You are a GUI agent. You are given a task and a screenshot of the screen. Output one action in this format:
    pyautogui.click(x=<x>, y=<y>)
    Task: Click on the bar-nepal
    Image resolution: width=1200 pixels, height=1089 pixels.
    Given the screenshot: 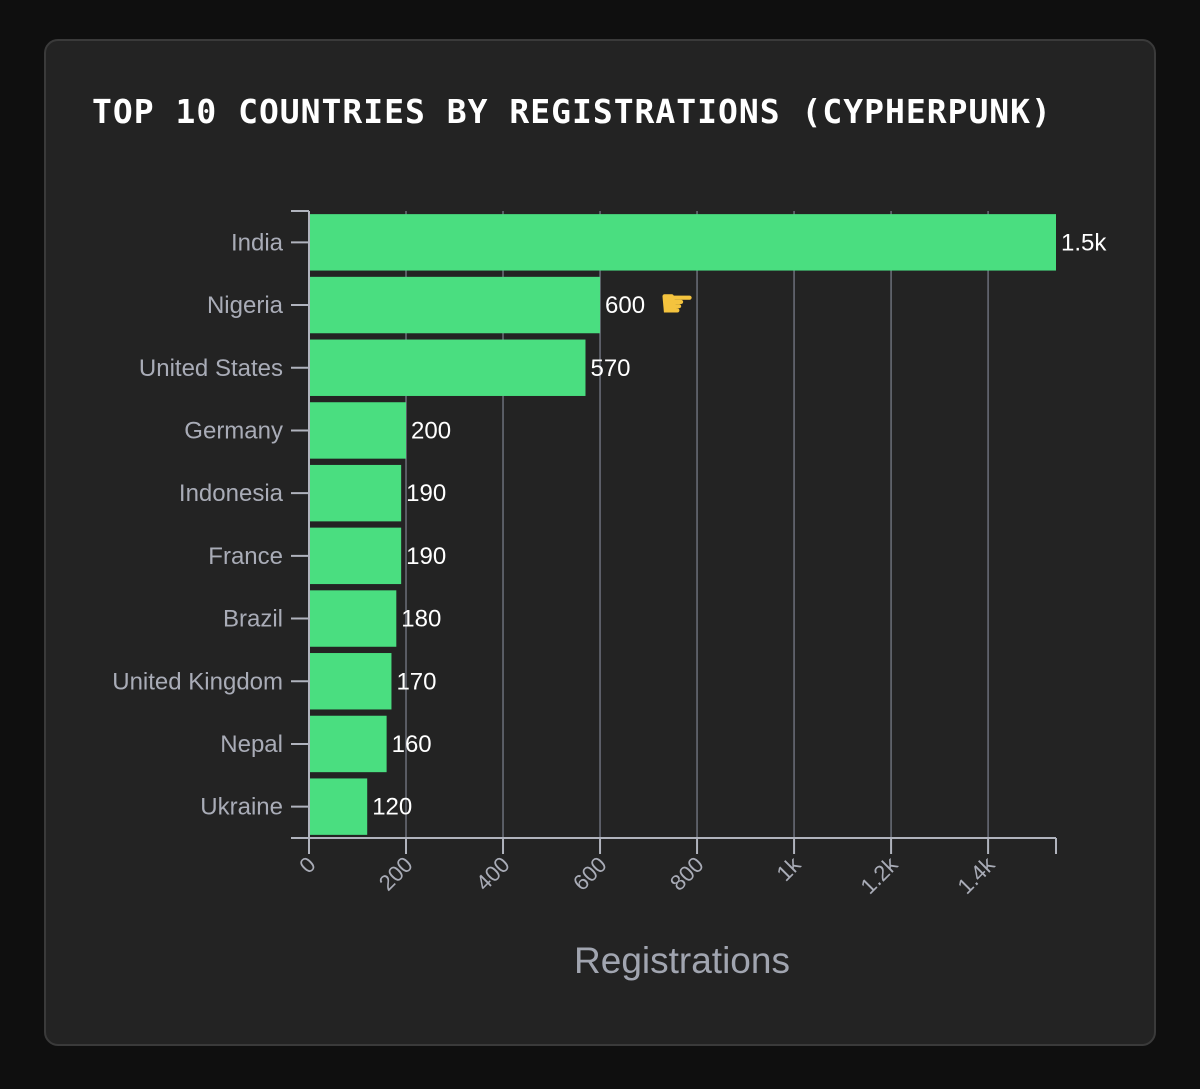 What is the action you would take?
    pyautogui.click(x=348, y=744)
    